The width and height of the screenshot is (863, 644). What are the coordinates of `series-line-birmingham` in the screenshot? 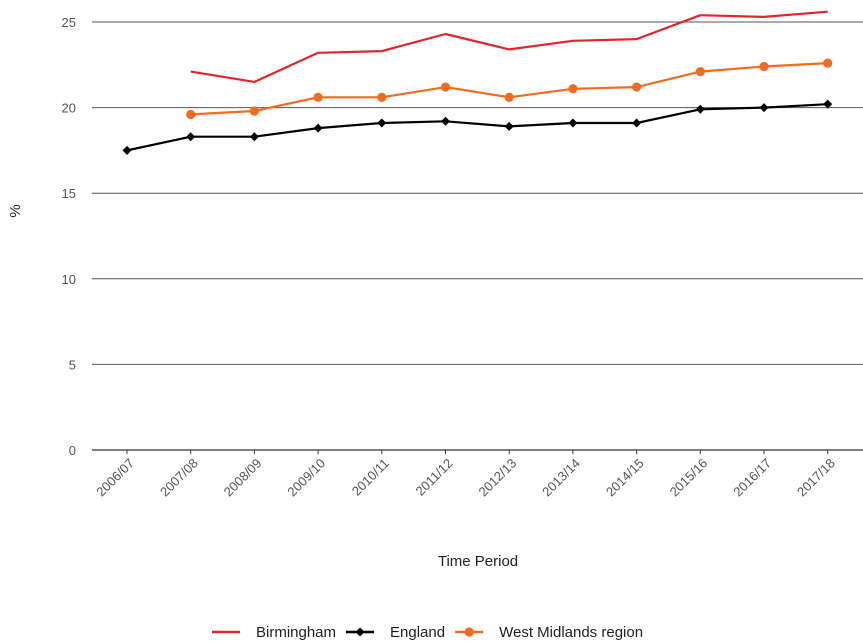 It's located at (509, 46).